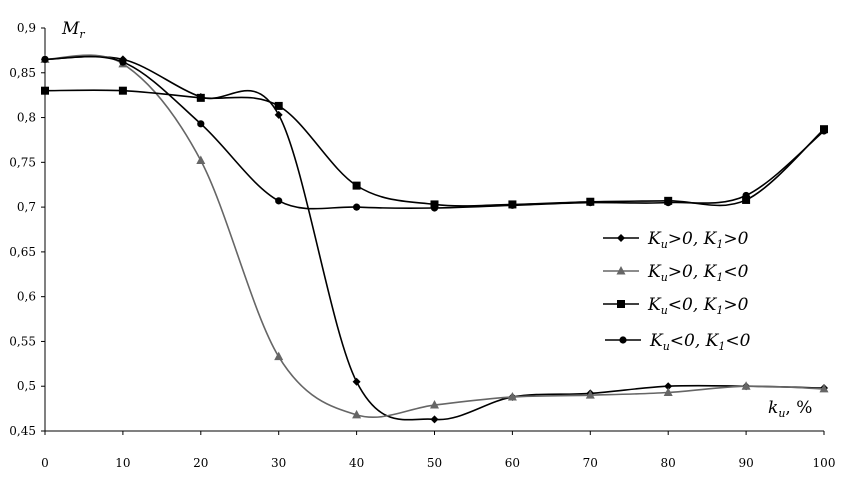  I want to click on x-tick-label: 50, so click(434, 463).